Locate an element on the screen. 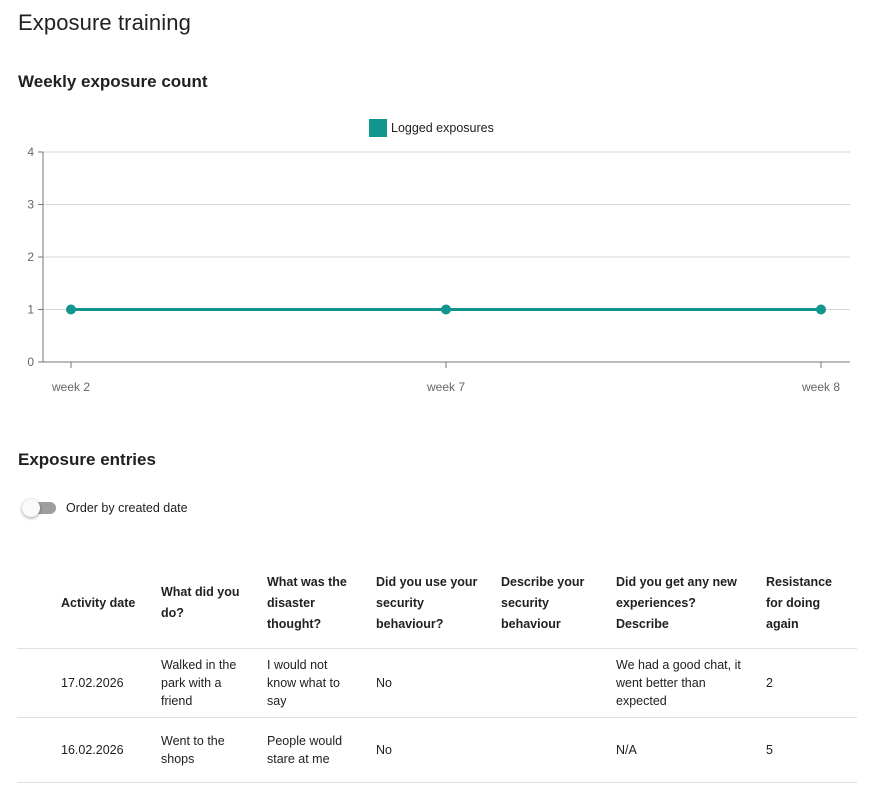  y-tick-label: 4 is located at coordinates (30, 152).